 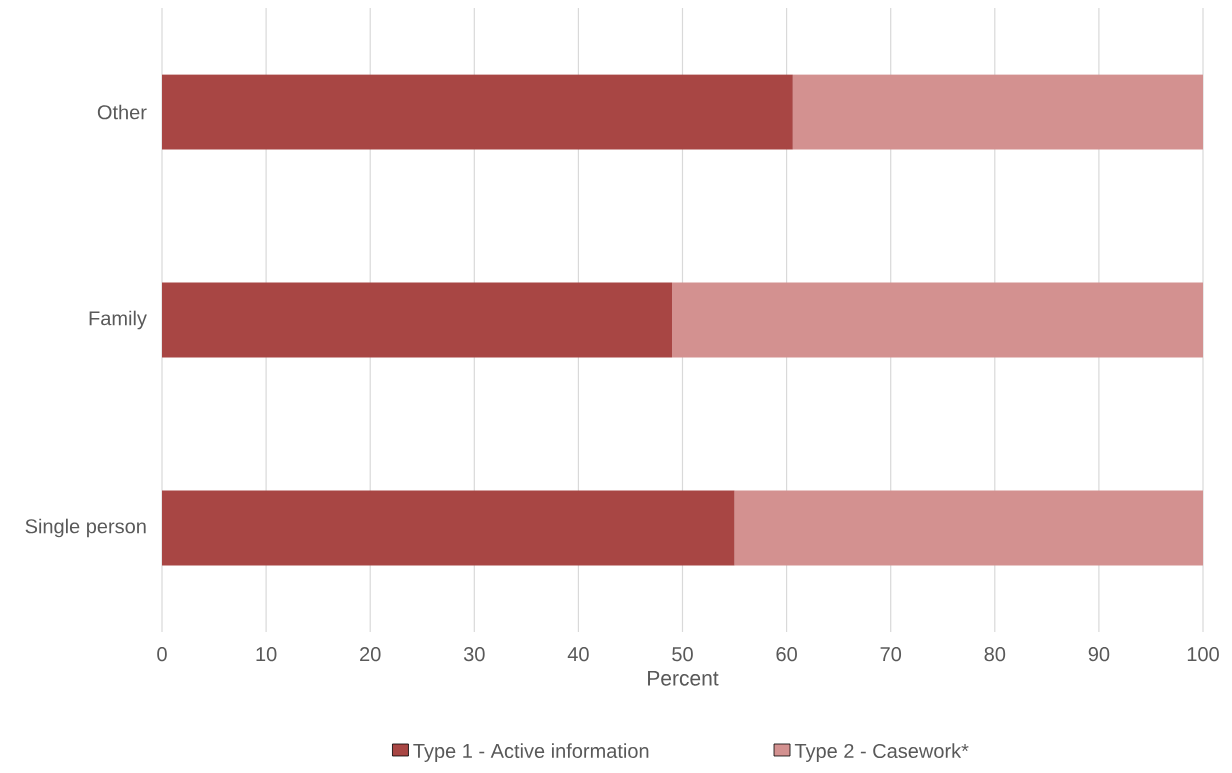 What do you see at coordinates (683, 678) in the screenshot?
I see `x-axis-title: Percent` at bounding box center [683, 678].